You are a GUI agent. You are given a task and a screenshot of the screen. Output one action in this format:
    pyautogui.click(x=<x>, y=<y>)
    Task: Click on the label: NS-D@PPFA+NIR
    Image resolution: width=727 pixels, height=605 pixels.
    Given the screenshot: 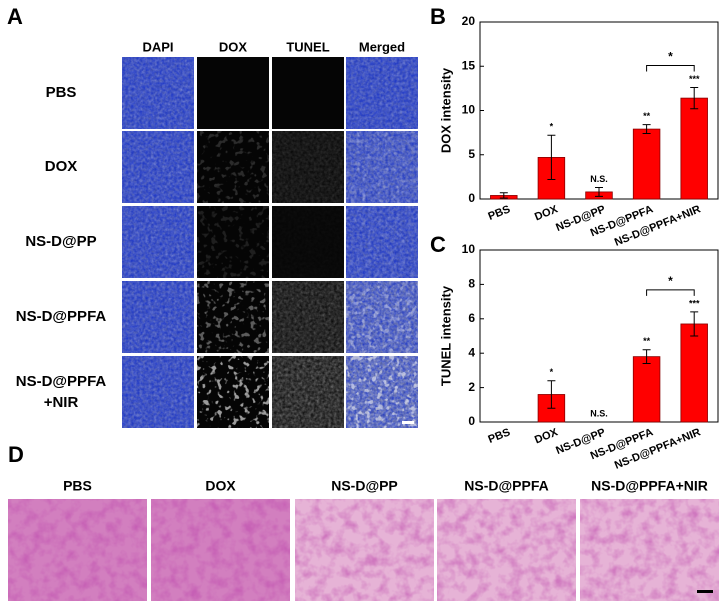 What is the action you would take?
    pyautogui.click(x=649, y=486)
    